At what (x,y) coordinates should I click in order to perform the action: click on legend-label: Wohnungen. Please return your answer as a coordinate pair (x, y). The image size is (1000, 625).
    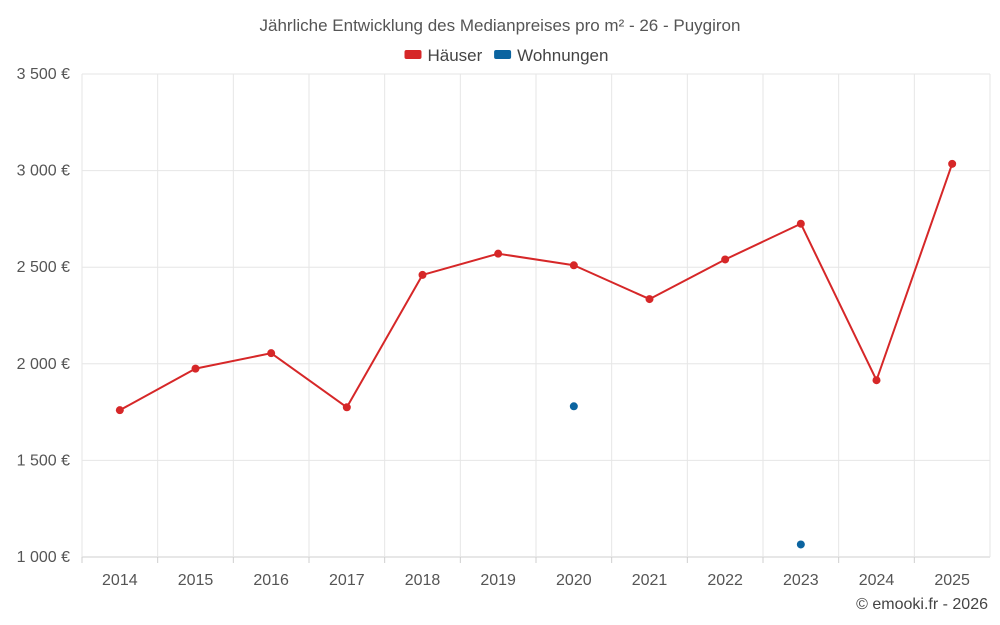
    Looking at the image, I should click on (562, 55).